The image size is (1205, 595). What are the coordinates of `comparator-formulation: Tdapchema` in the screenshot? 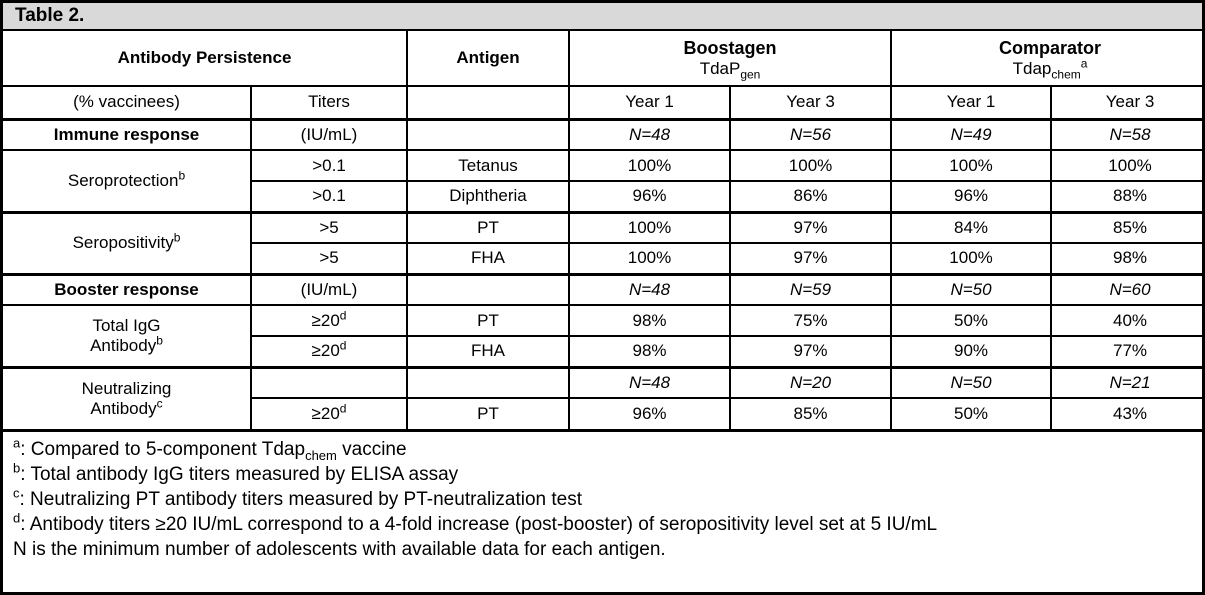 It's located at (1050, 68).